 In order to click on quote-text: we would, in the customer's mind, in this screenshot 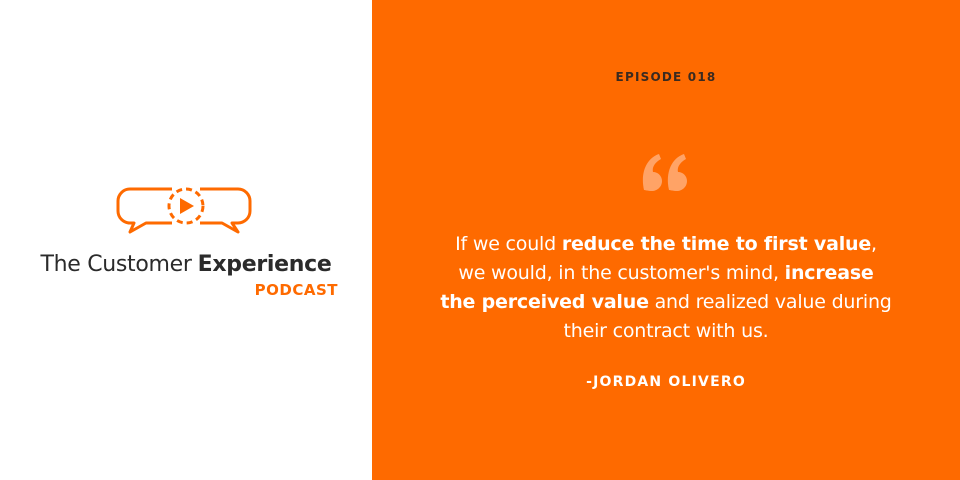, I will do `click(621, 273)`.